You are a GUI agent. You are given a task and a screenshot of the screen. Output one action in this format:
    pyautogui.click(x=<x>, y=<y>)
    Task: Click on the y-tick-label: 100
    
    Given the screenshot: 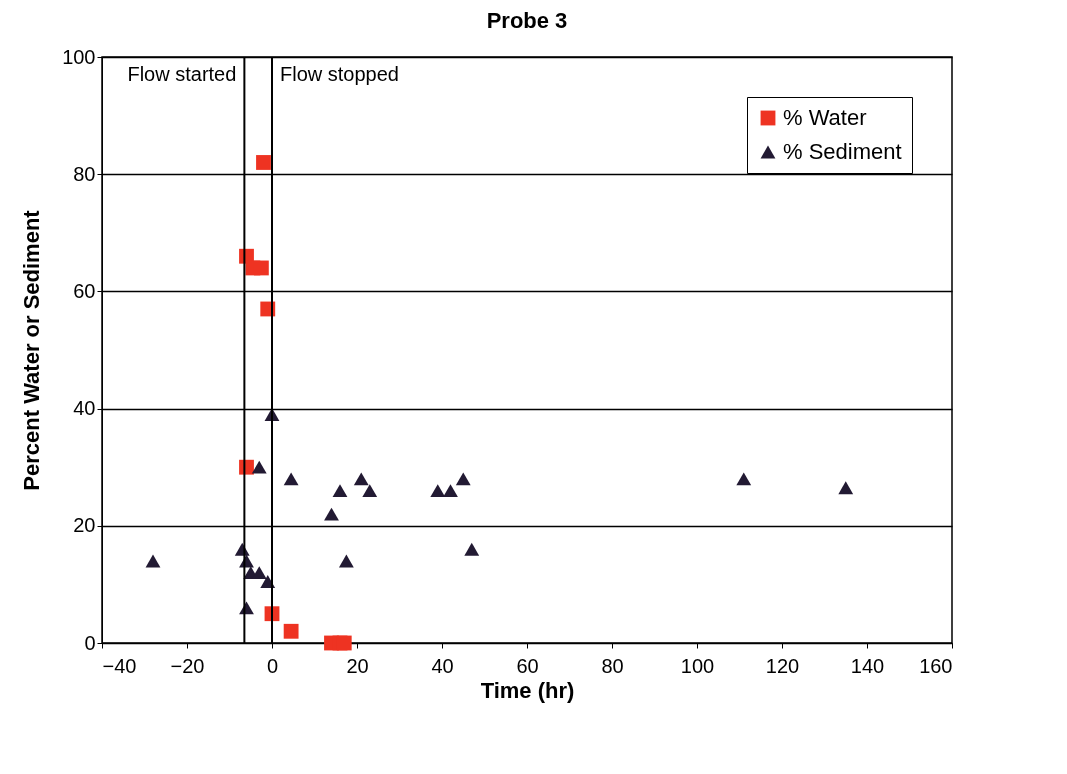 What is the action you would take?
    pyautogui.click(x=79, y=56)
    